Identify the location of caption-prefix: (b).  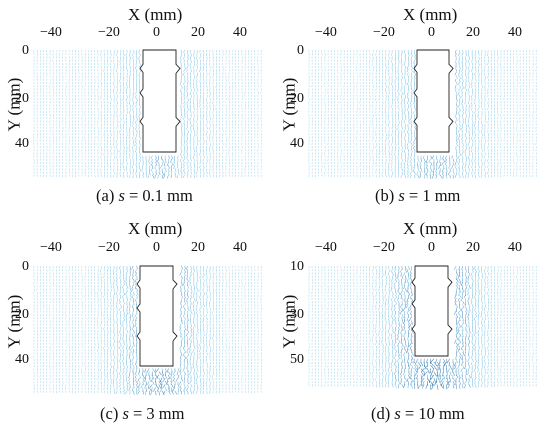
(387, 195).